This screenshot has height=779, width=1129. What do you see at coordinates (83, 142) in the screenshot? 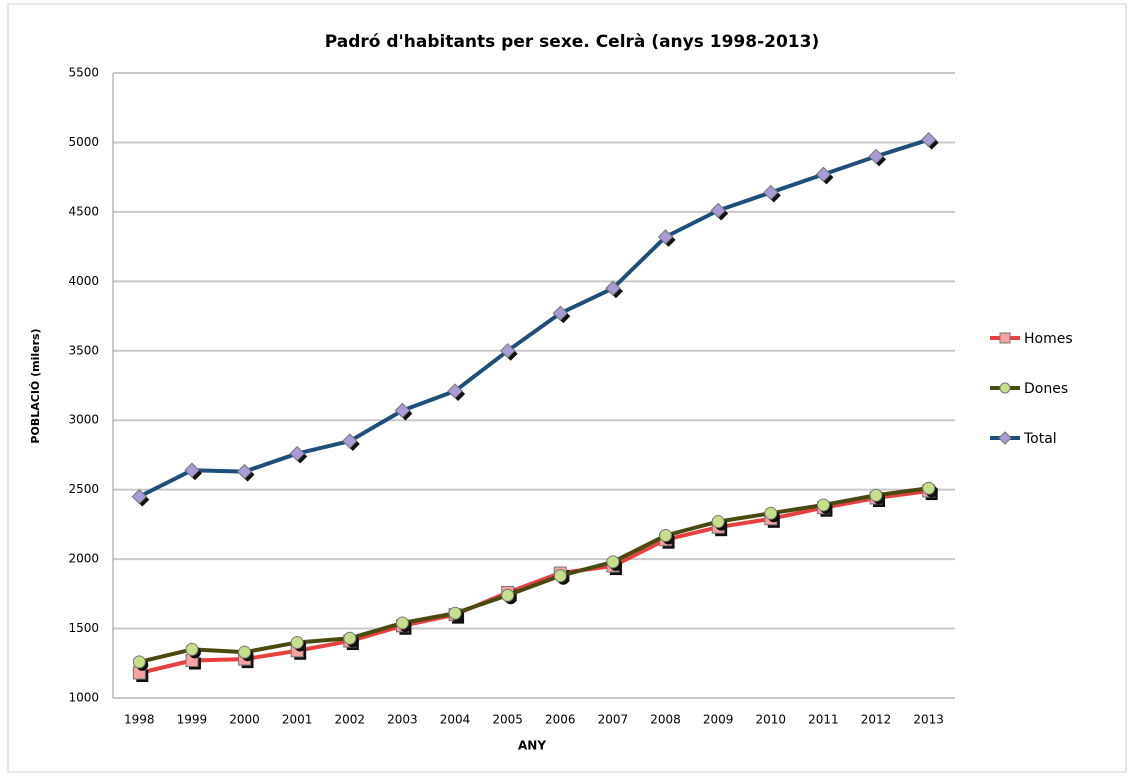
I see `y-tick-label: 5000` at bounding box center [83, 142].